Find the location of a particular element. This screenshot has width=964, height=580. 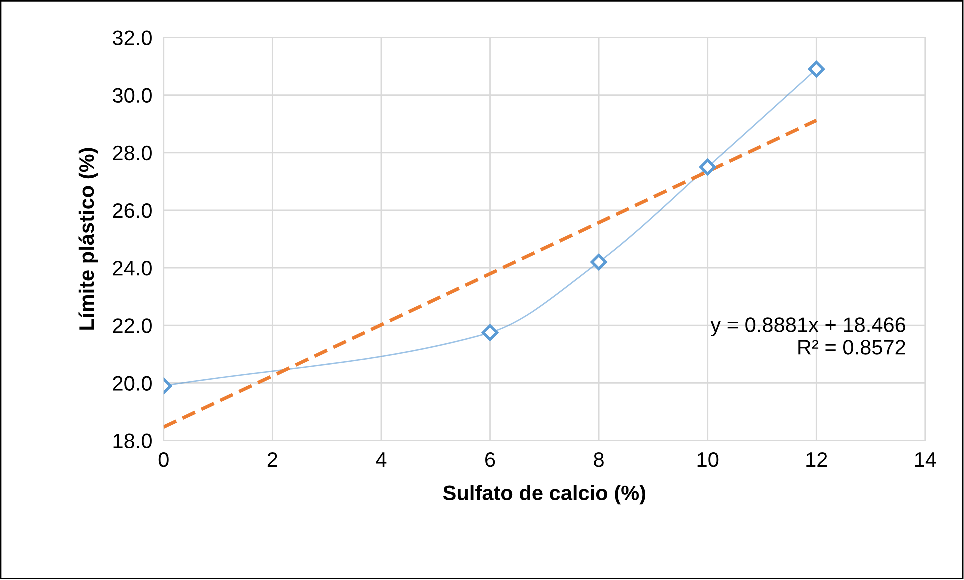

x-tick-label: 4 is located at coordinates (381, 460).